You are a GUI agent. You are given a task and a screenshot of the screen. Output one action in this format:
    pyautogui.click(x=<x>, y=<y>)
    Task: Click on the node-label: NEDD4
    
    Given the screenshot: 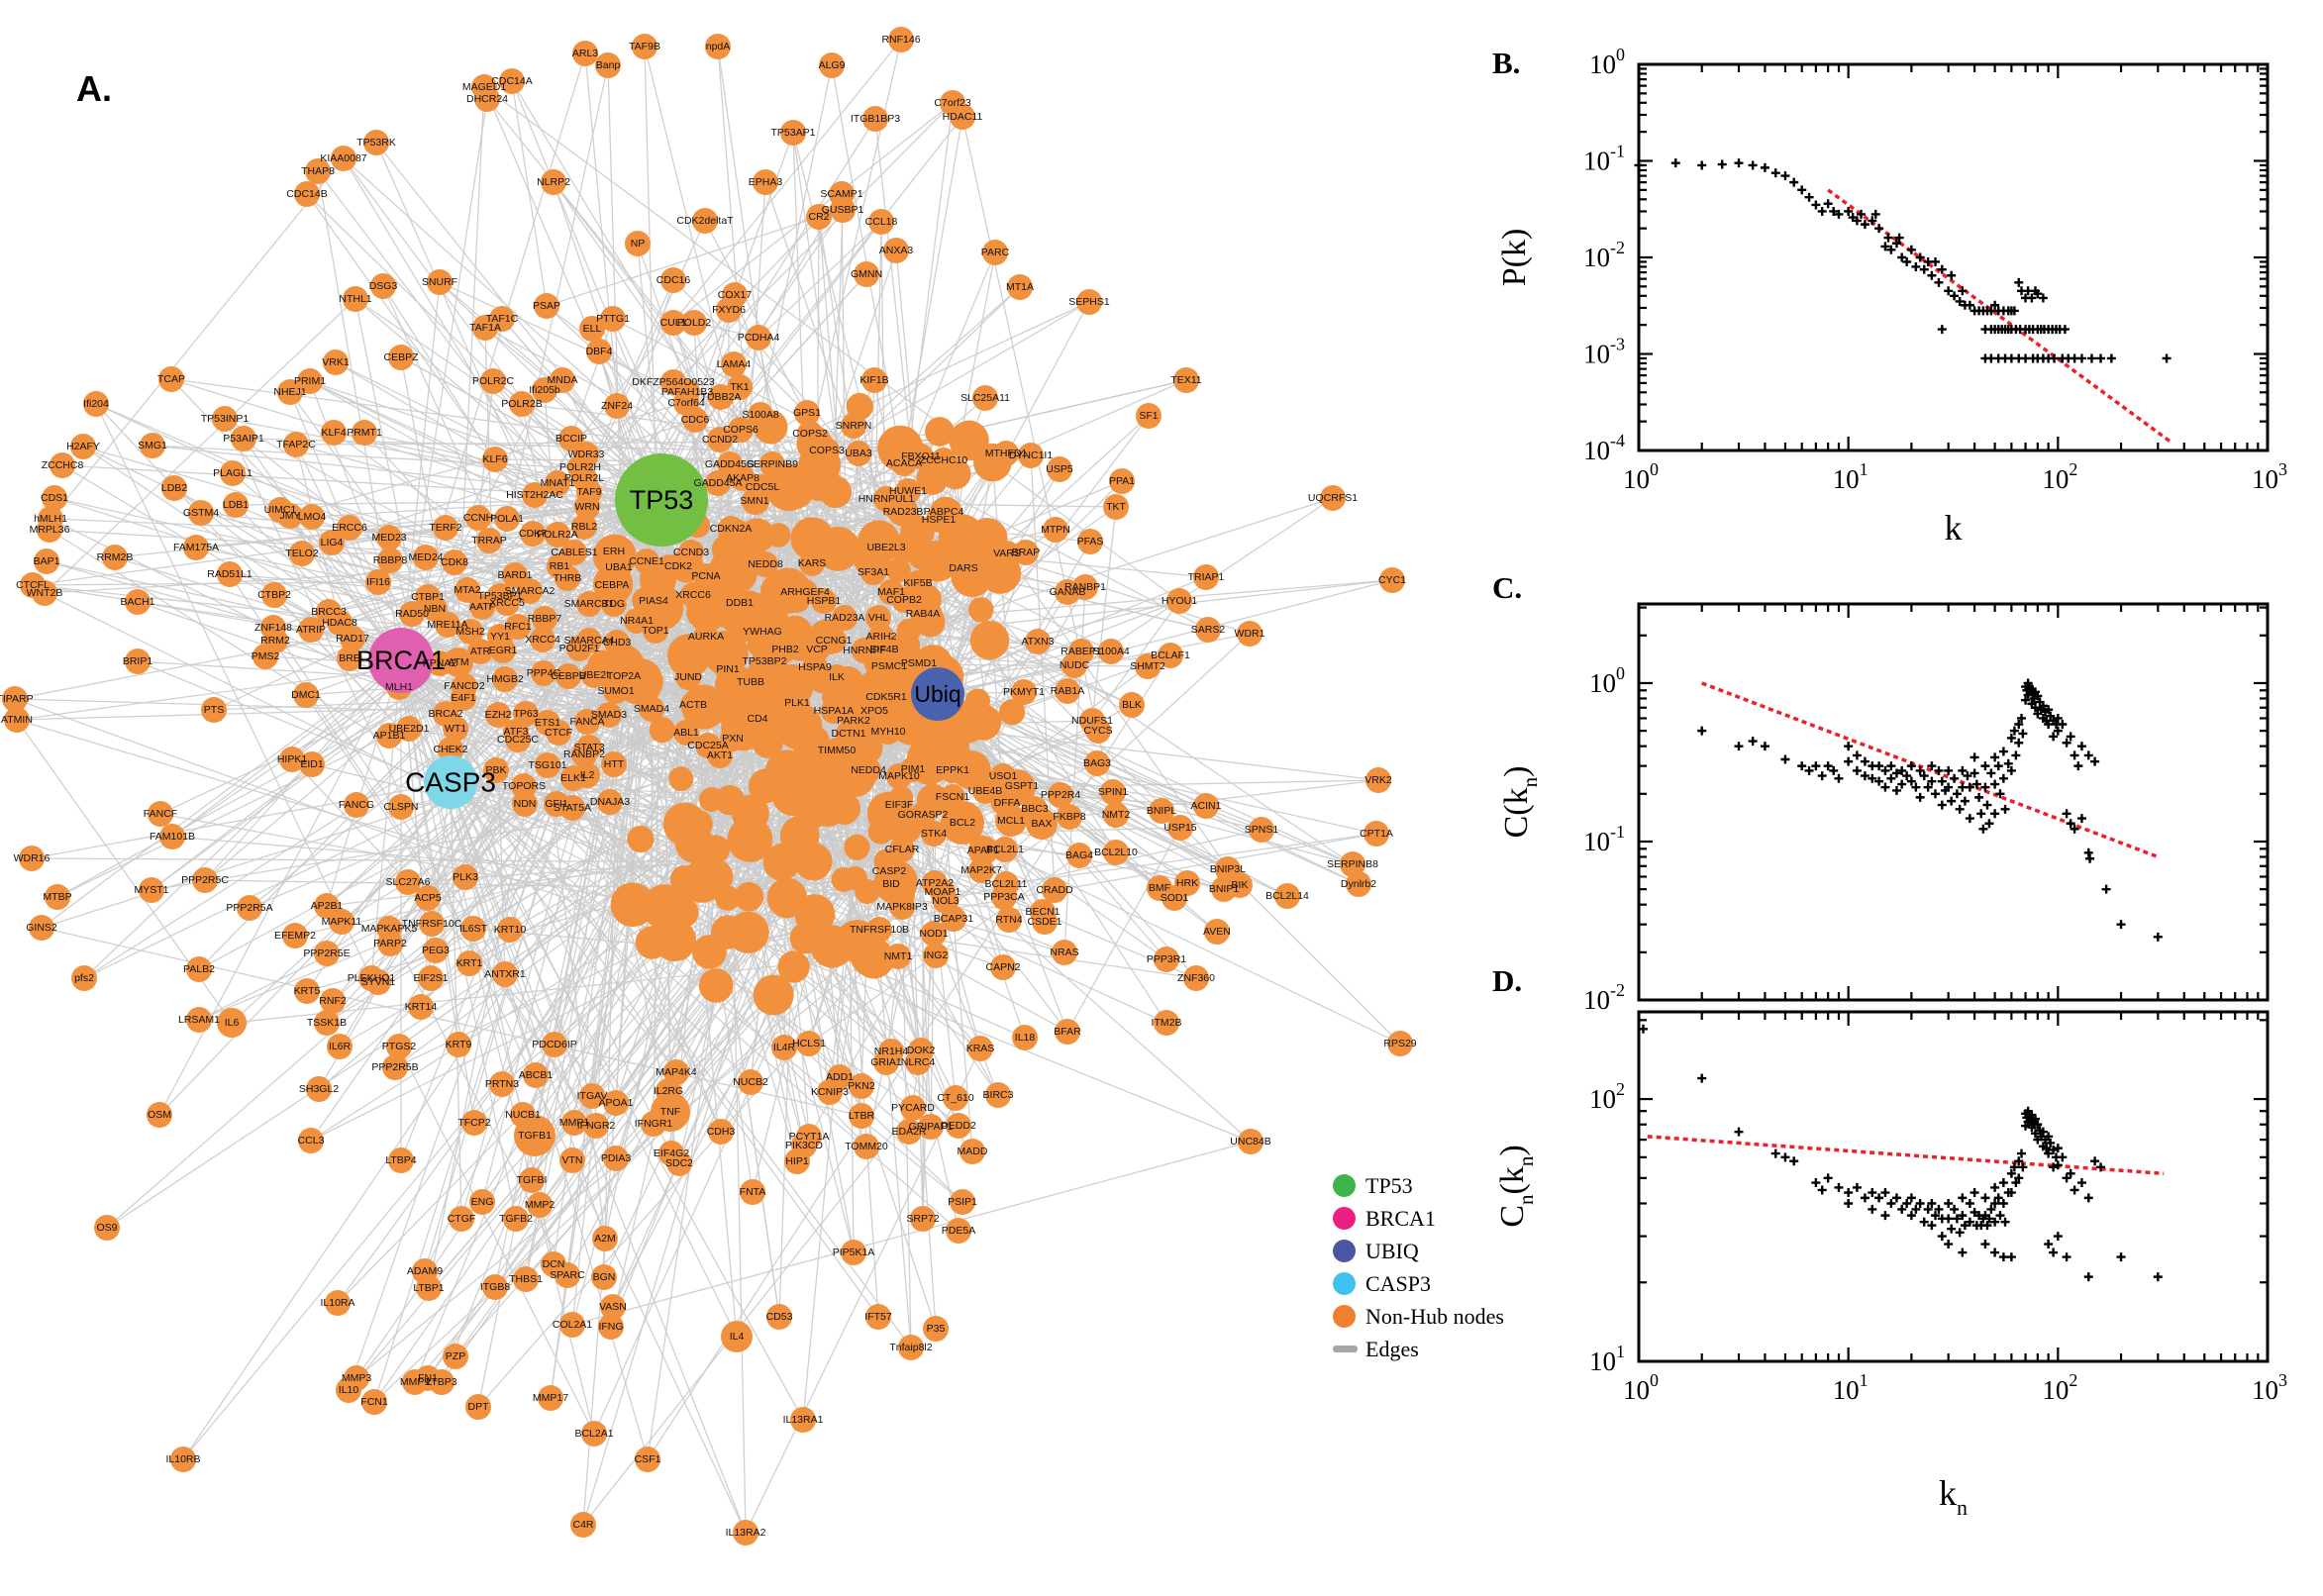 What is the action you would take?
    pyautogui.click(x=869, y=770)
    